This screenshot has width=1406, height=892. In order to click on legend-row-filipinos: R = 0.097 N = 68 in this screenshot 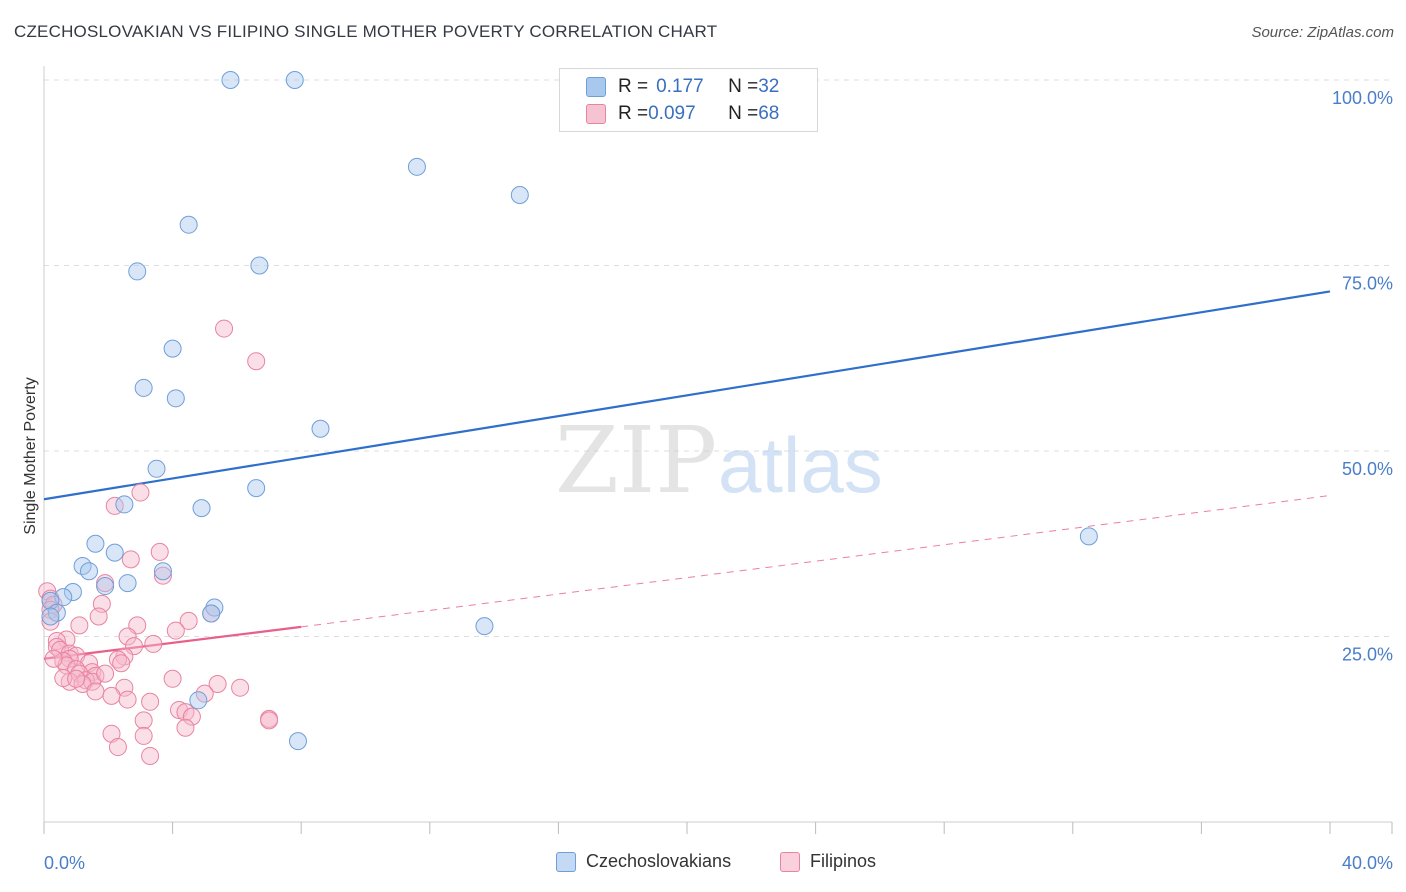, I will do `click(682, 114)`.